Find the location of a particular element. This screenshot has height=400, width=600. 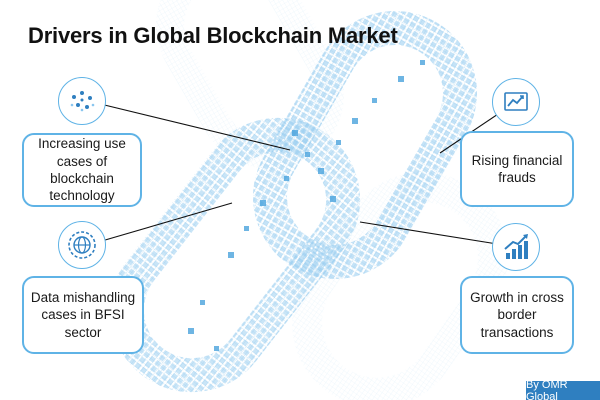

driver-box-financial-frauds: Rising financial frauds is located at coordinates (517, 169).